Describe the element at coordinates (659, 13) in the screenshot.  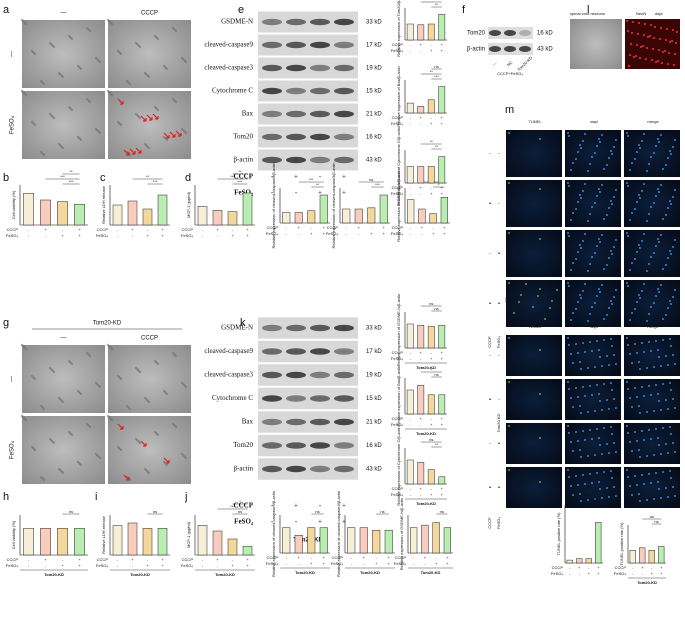
I see `stain-label: dapi` at that location.